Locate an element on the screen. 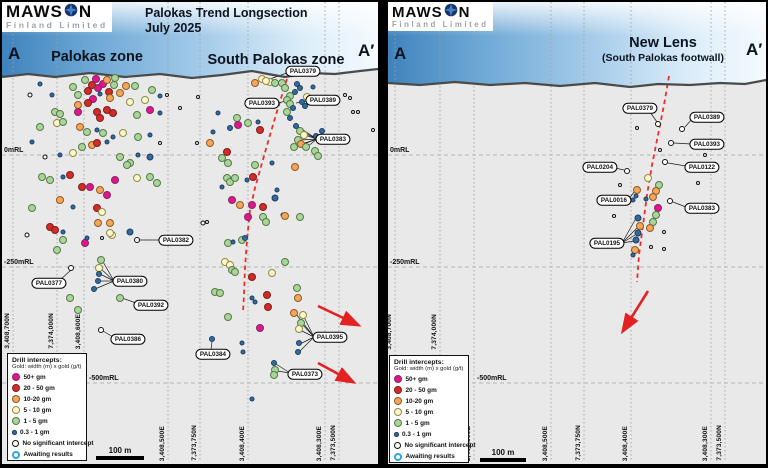 This screenshot has height=468, width=768. legend-item-c1: 1 - 5 gm is located at coordinates (47, 421).